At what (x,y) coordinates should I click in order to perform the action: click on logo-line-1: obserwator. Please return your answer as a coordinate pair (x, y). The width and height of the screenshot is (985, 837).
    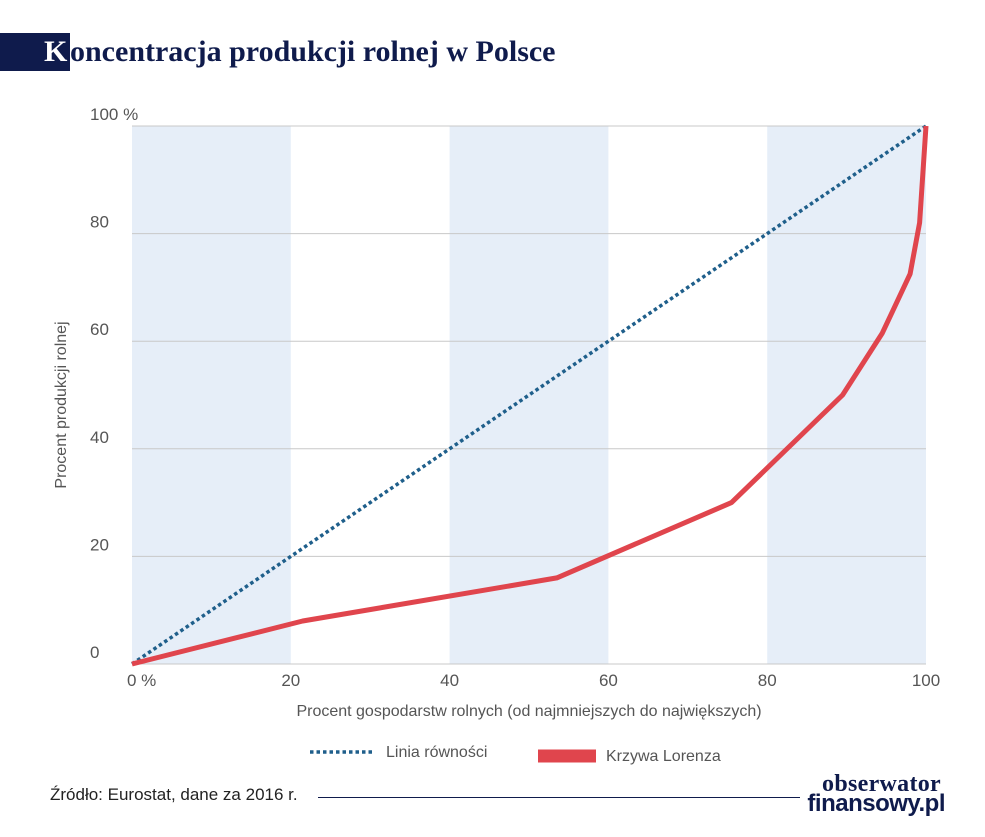
    Looking at the image, I should click on (881, 784).